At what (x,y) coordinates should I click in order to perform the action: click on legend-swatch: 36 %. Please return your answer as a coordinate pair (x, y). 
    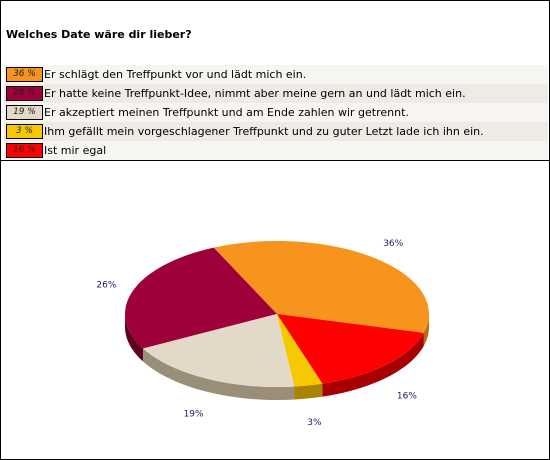
    Looking at the image, I should click on (24, 74).